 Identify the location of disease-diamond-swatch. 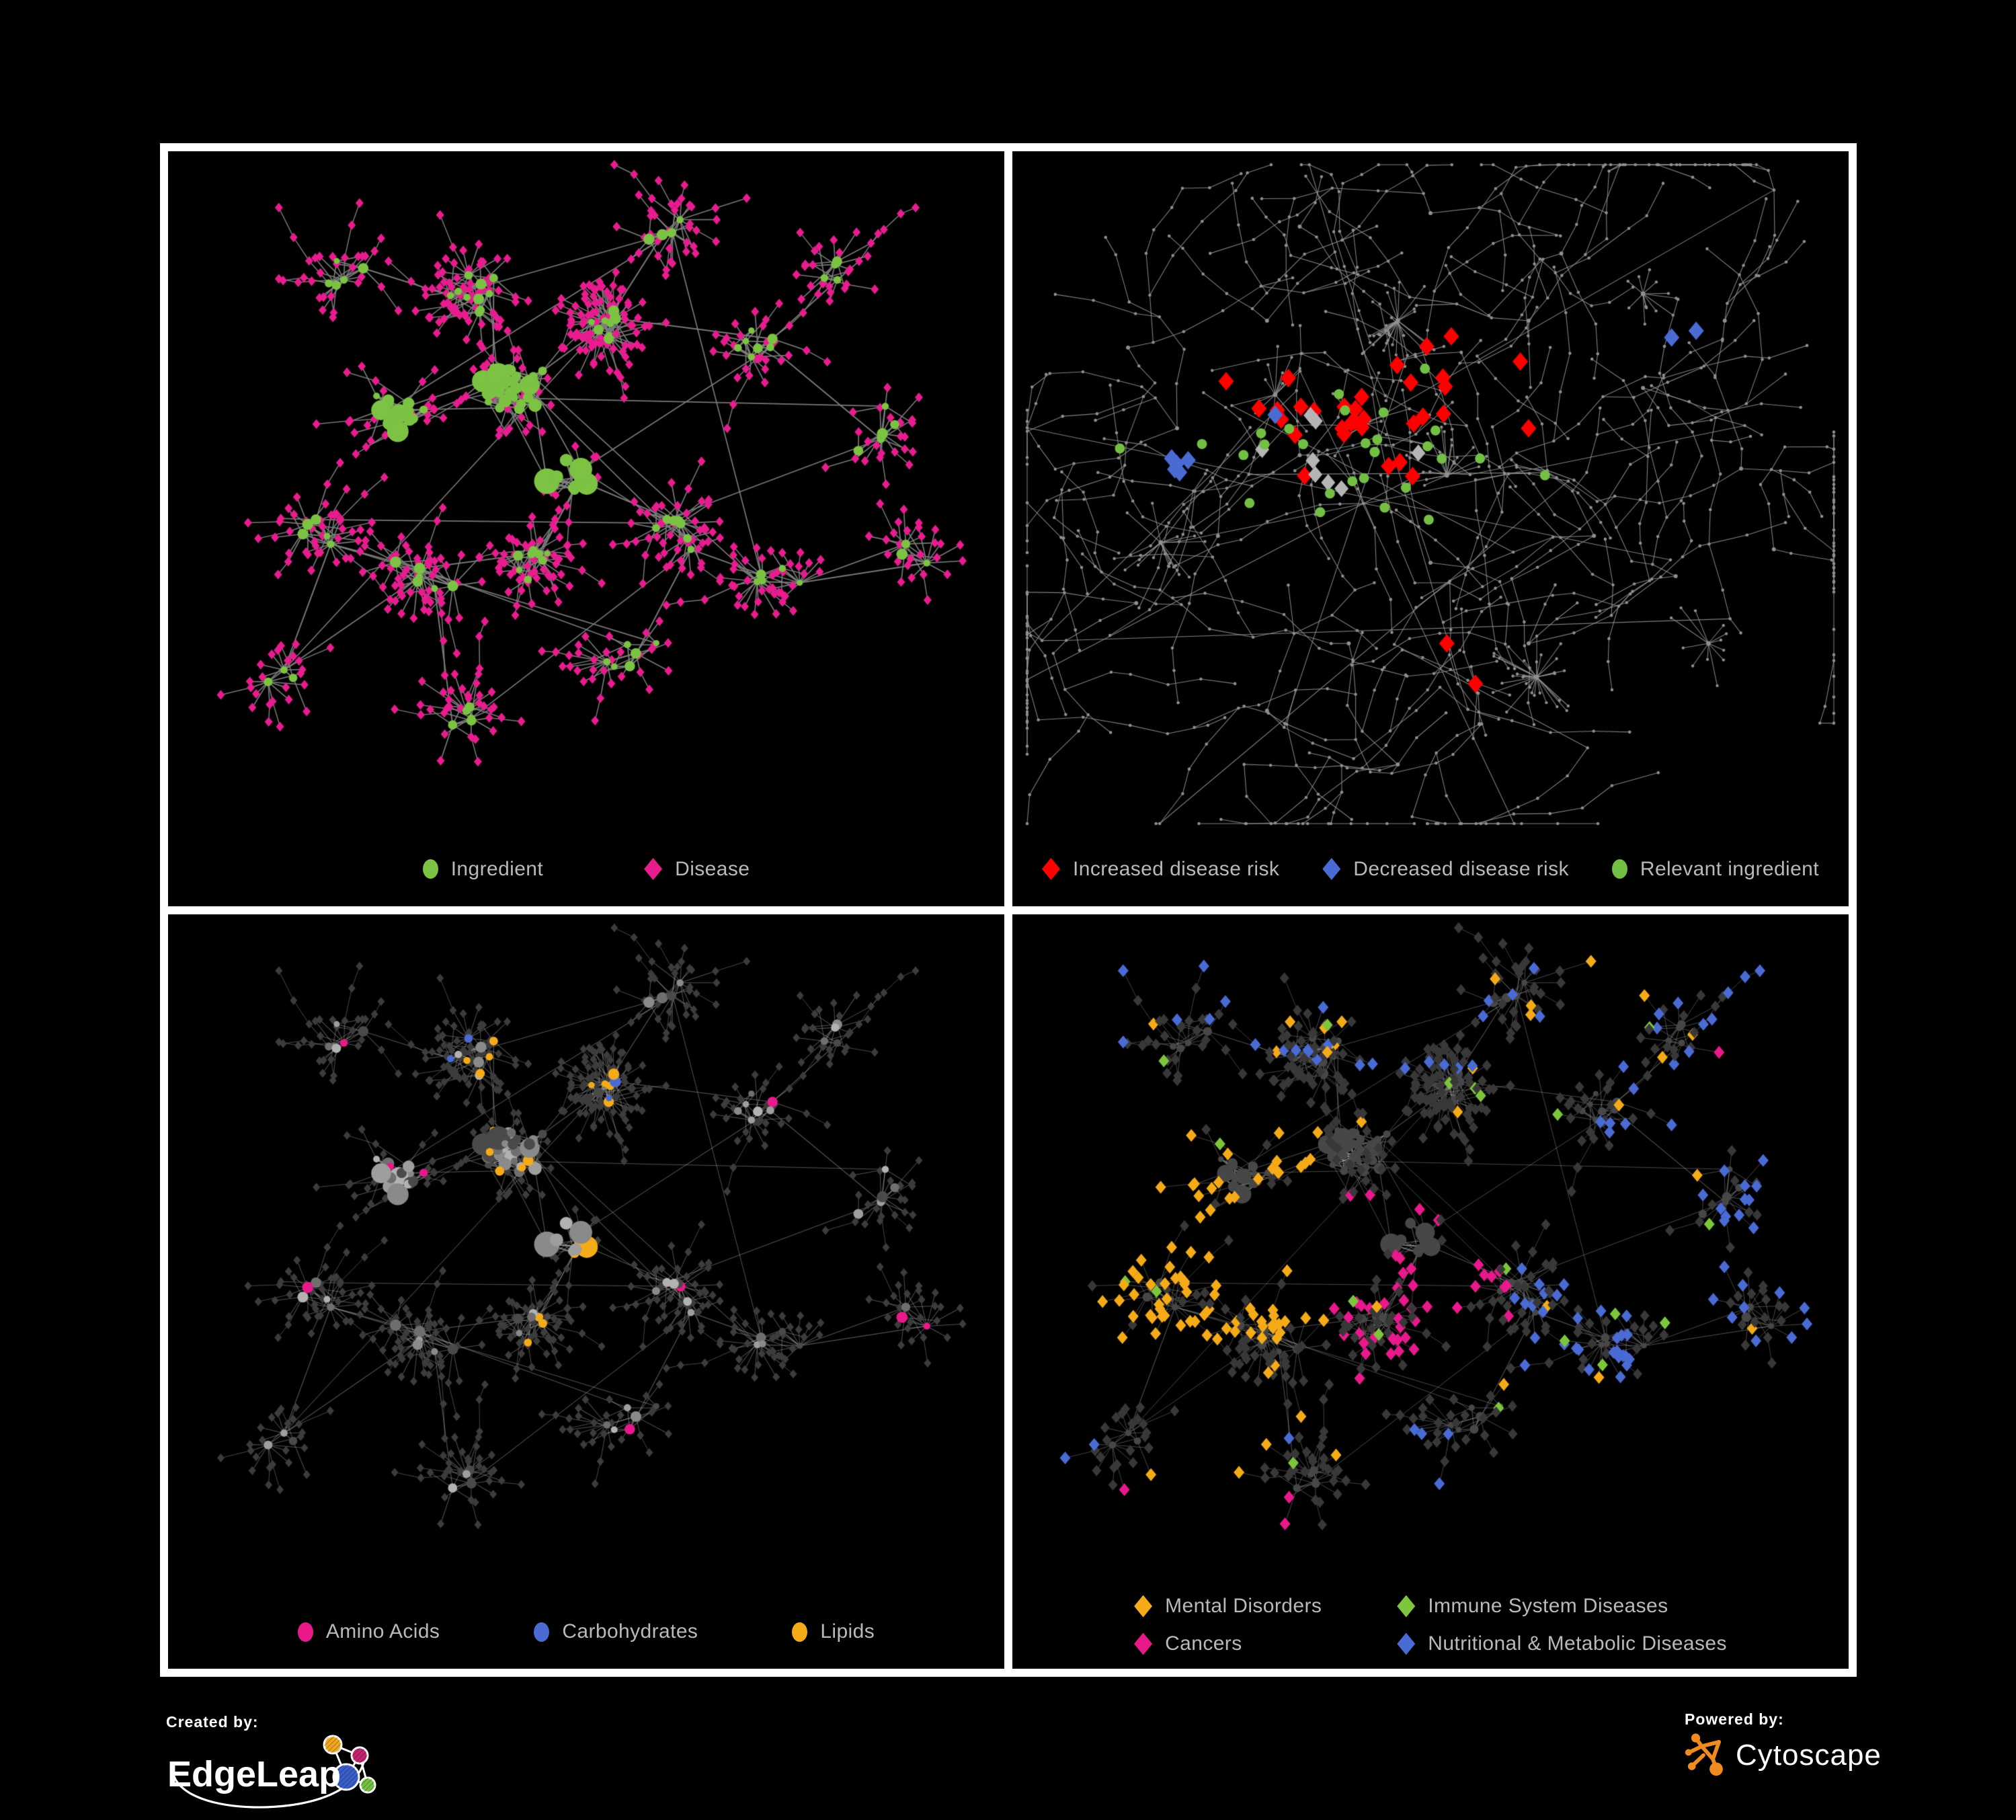
(653, 869).